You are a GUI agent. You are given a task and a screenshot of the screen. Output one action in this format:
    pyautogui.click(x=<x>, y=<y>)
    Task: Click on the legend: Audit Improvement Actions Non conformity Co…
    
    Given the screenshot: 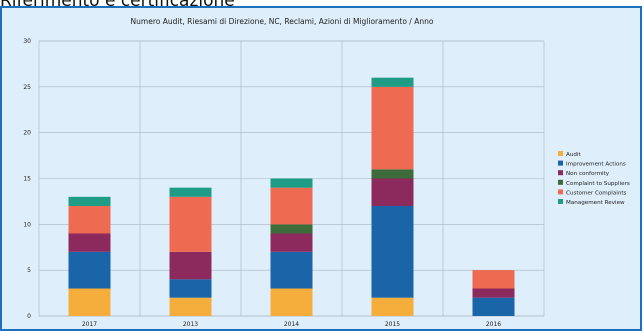 What is the action you would take?
    pyautogui.click(x=594, y=178)
    